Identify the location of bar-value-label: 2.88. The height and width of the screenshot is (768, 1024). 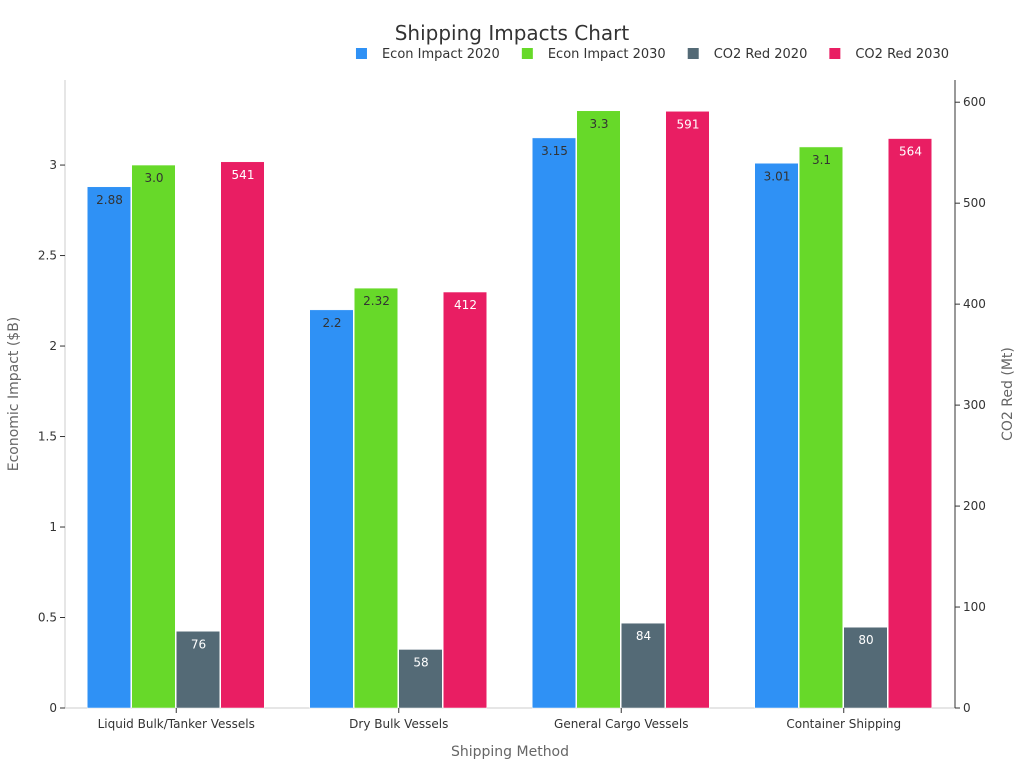
(109, 200).